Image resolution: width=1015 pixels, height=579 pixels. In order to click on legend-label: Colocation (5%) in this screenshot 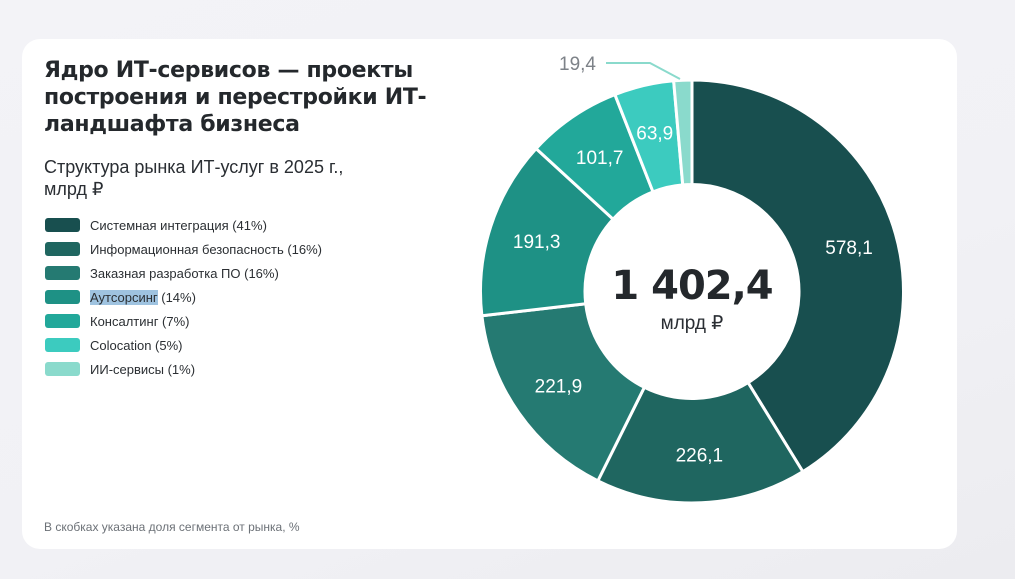, I will do `click(136, 345)`.